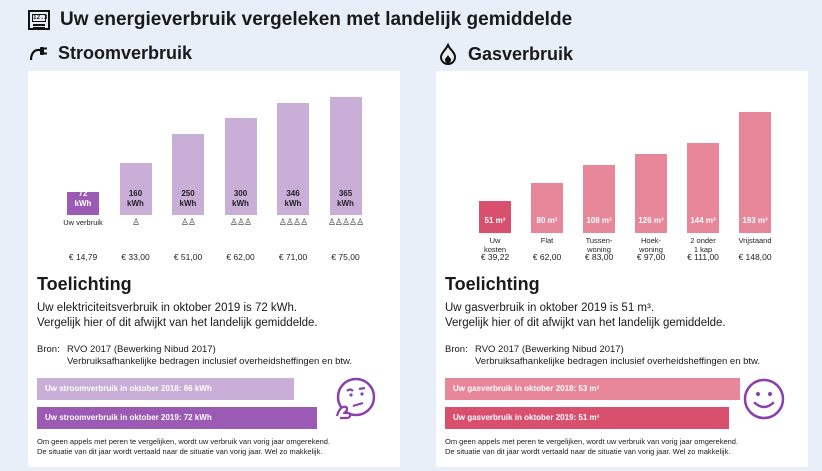 This screenshot has width=822, height=471. What do you see at coordinates (38, 53) in the screenshot?
I see `plug-icon` at bounding box center [38, 53].